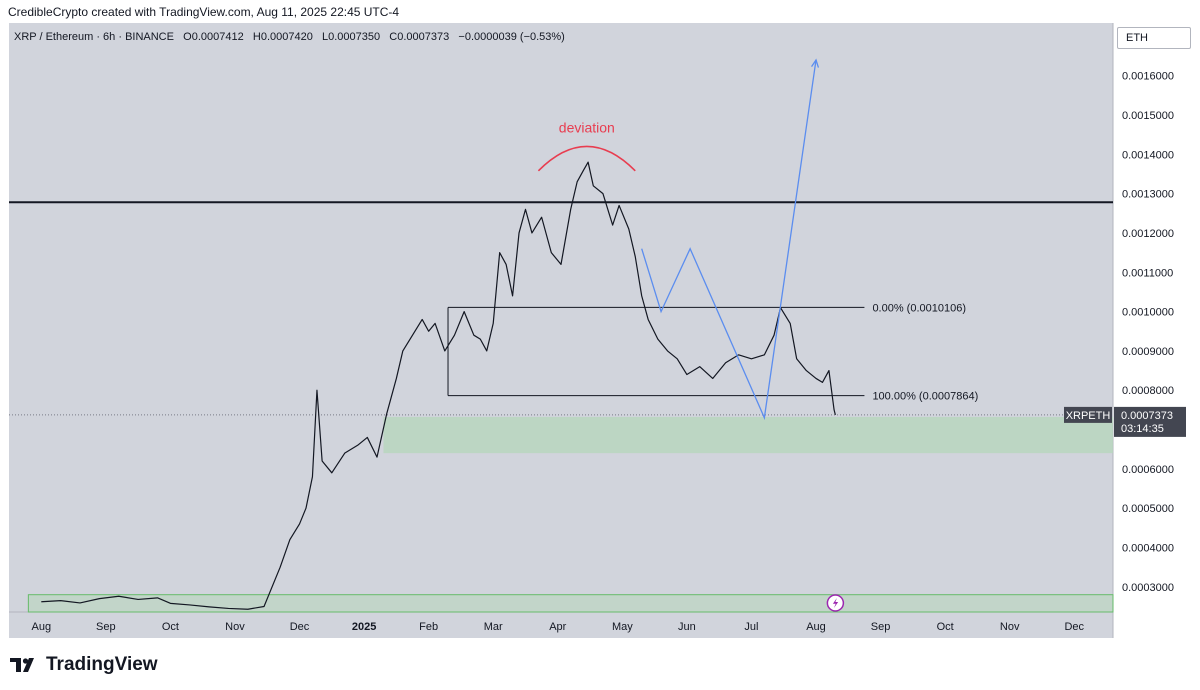 The height and width of the screenshot is (690, 1200). Describe the element at coordinates (94, 37) in the screenshot. I see `legend-title: XRP / Ethereum · 6h · BINANCE` at that location.